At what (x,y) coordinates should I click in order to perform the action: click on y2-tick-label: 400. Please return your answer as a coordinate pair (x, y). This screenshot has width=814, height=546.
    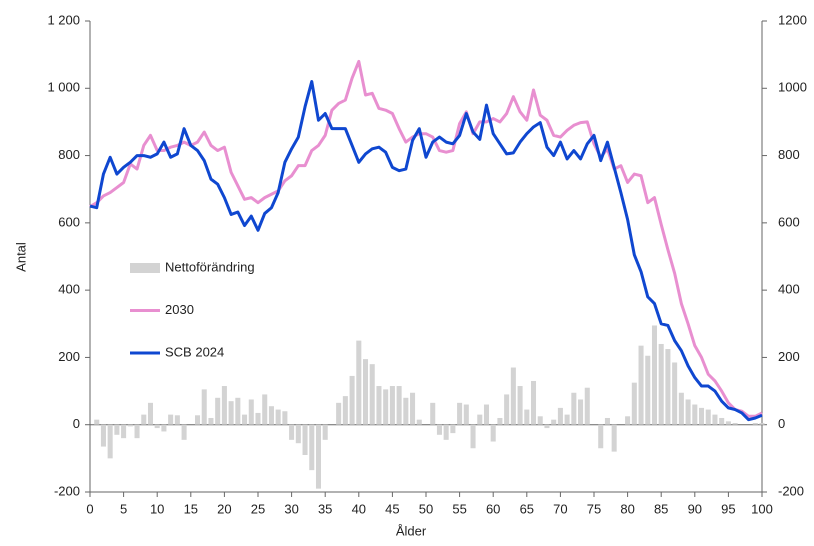
    Looking at the image, I should click on (789, 289).